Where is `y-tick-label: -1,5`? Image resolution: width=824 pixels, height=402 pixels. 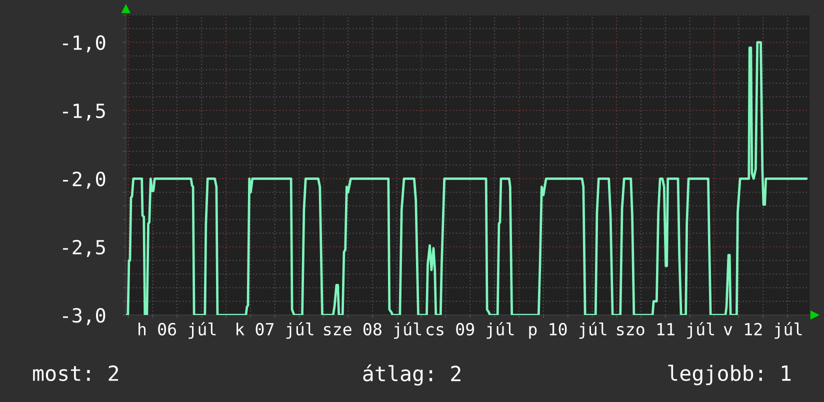 y-tick-label: -1,5 is located at coordinates (84, 112).